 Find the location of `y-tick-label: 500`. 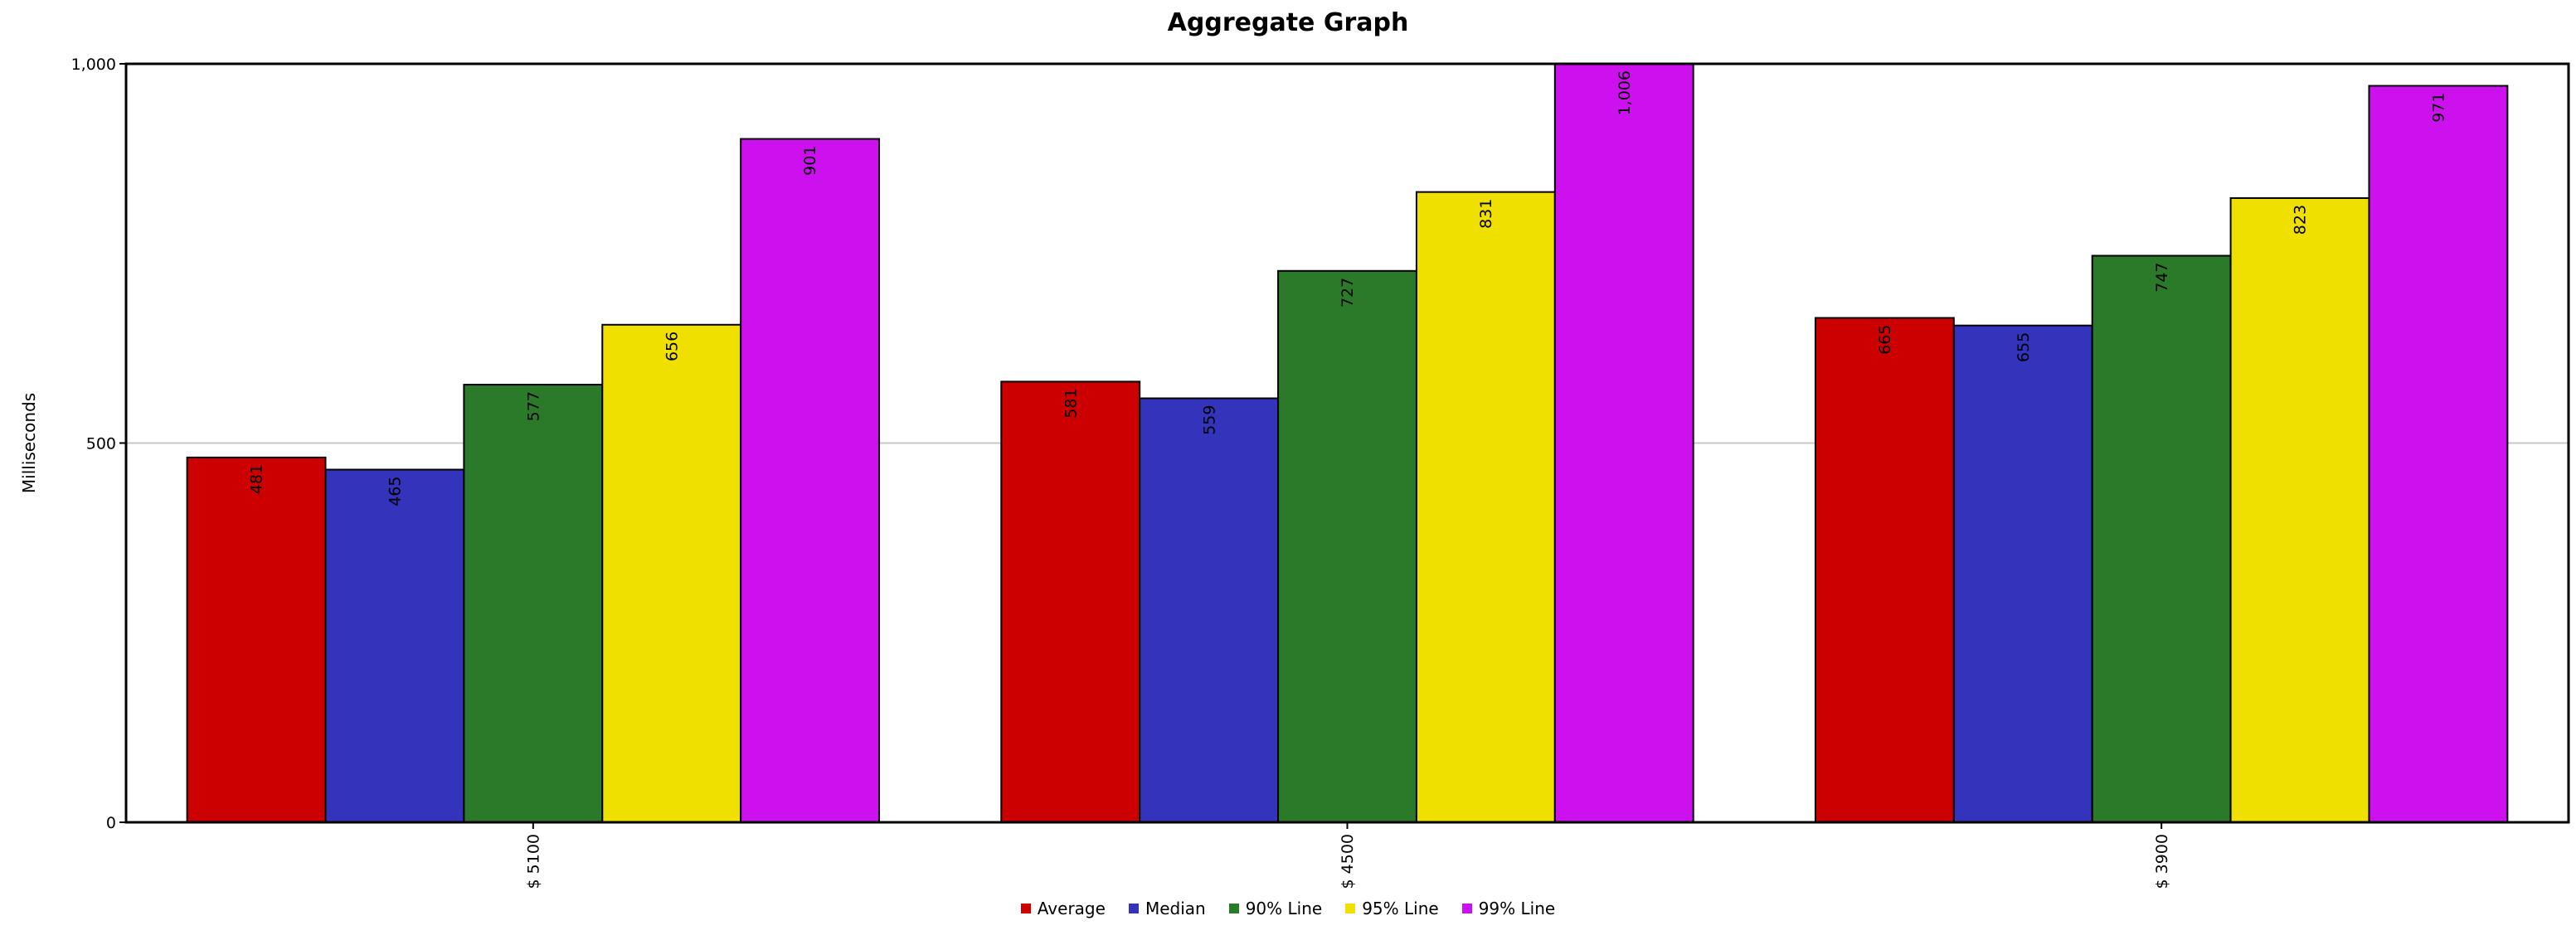

y-tick-label: 500 is located at coordinates (101, 444).